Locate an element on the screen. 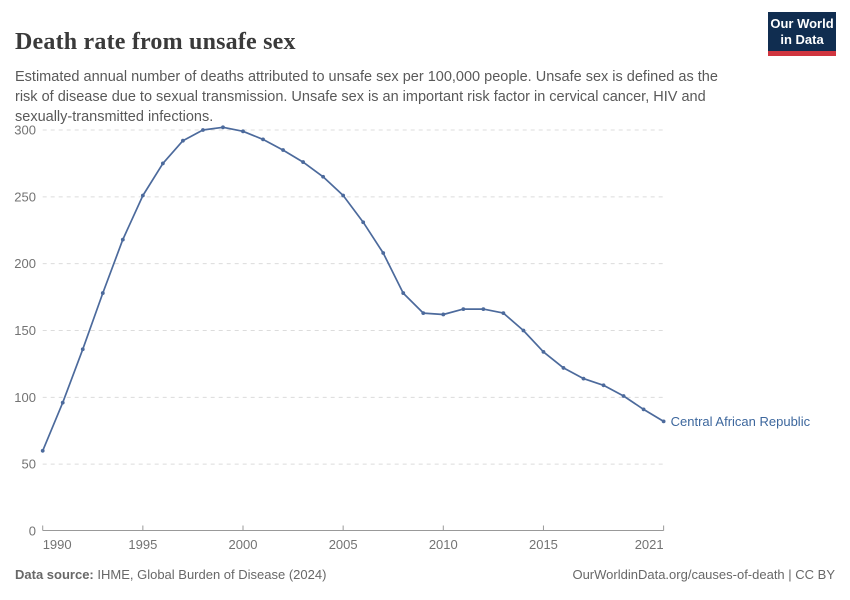  owid-logo-line1: Our World is located at coordinates (802, 23).